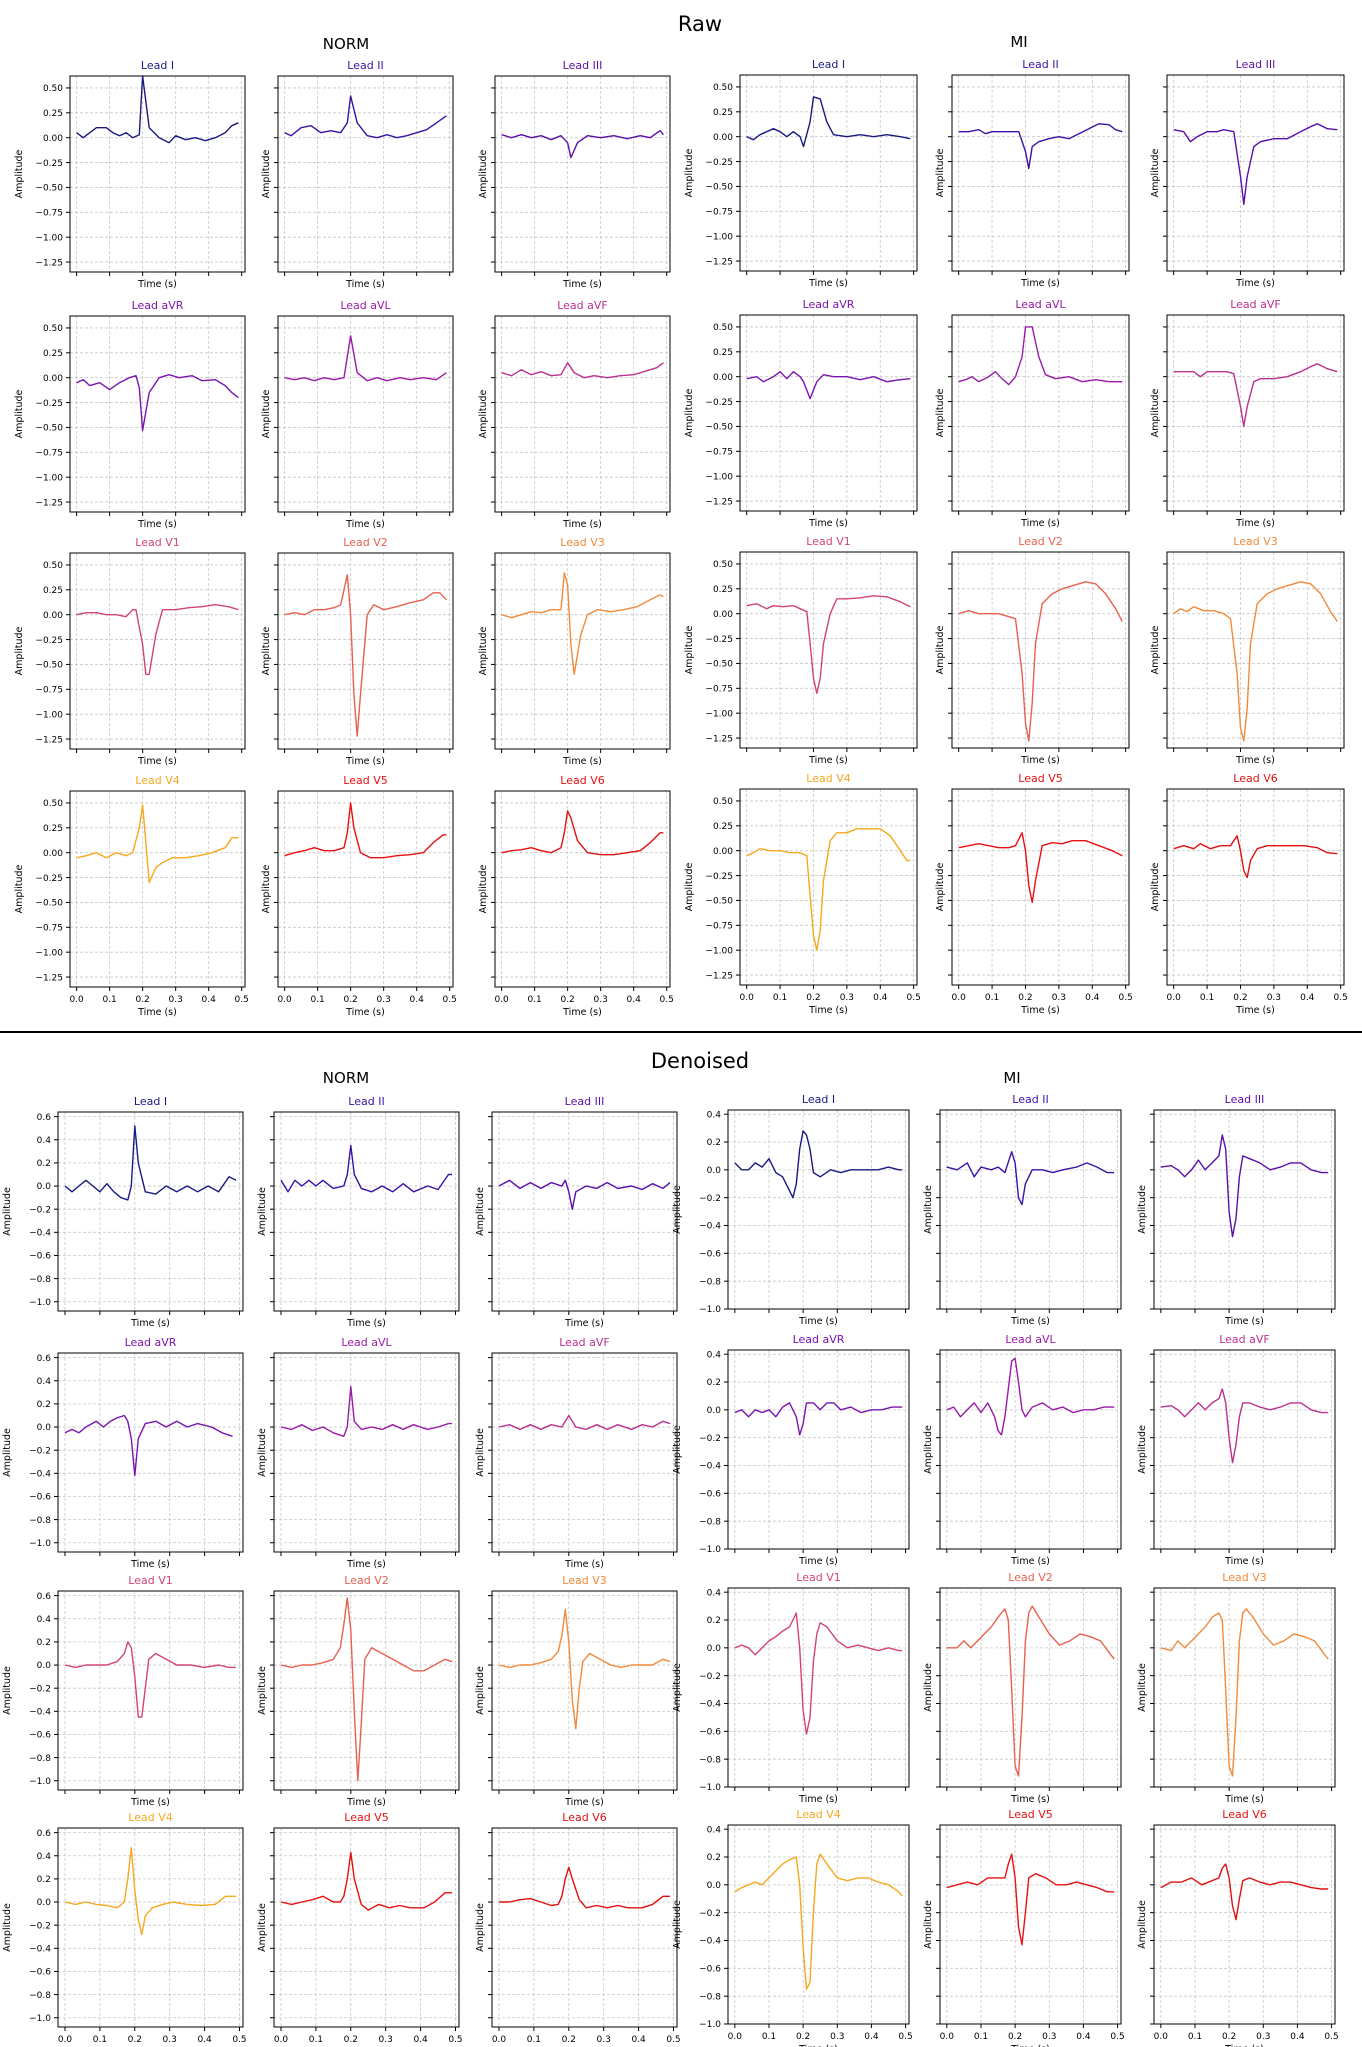 This screenshot has height=2047, width=1362. Describe the element at coordinates (158, 305) in the screenshot. I see `lead-title: Lead aVR` at that location.